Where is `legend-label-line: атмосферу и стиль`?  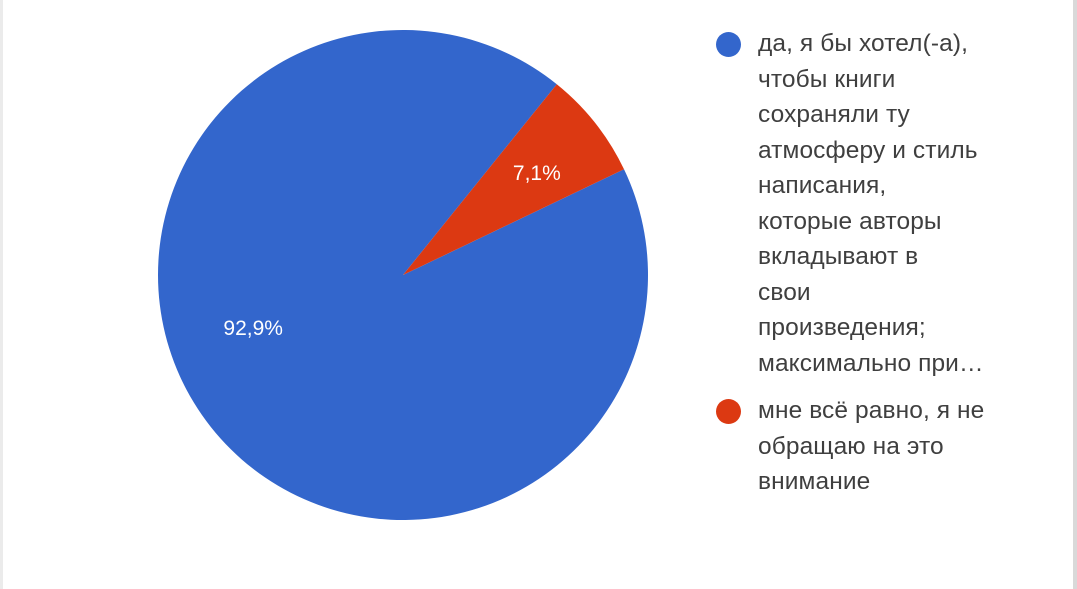
legend-label-line: атмосферу и стиль is located at coordinates (868, 150).